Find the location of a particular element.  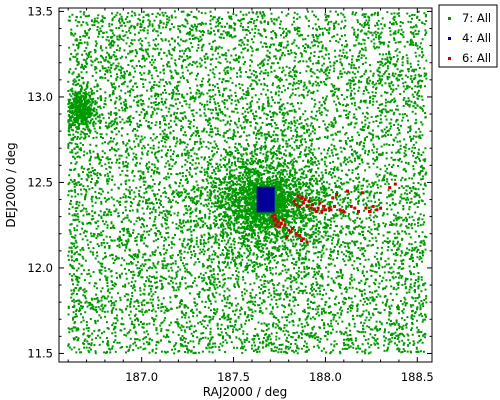

legend-item: 4: All is located at coordinates (469, 38).